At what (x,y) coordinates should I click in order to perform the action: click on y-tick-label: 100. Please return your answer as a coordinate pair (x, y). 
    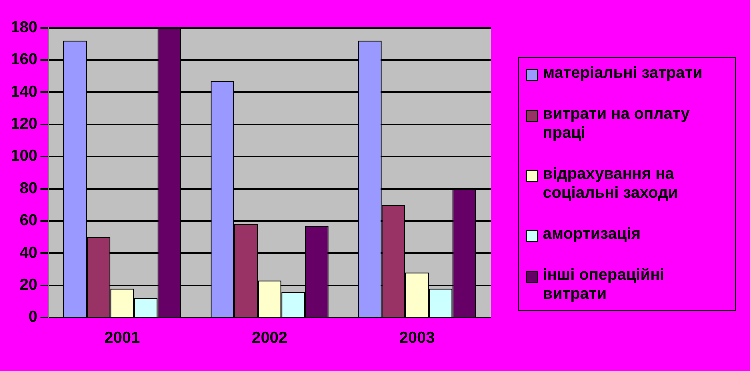
    Looking at the image, I should click on (24, 157).